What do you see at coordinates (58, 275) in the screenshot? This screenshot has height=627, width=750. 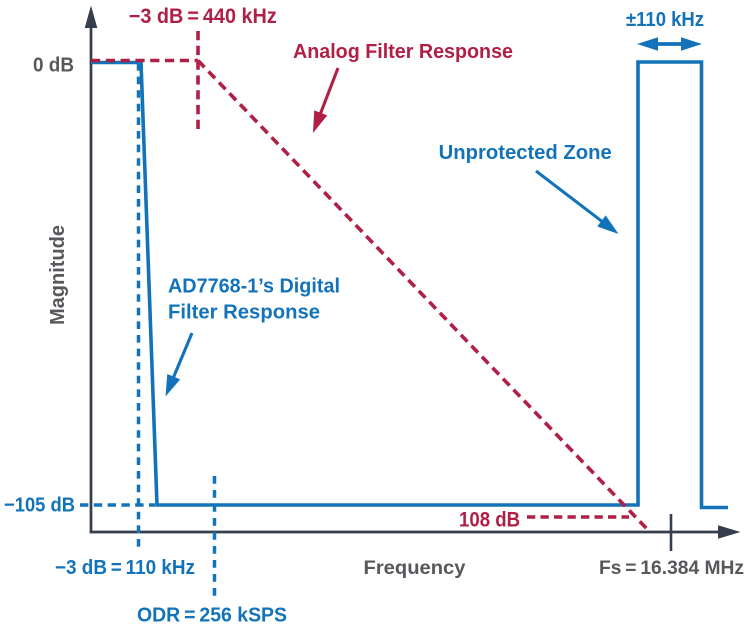 I see `svg-text: Magnitude` at bounding box center [58, 275].